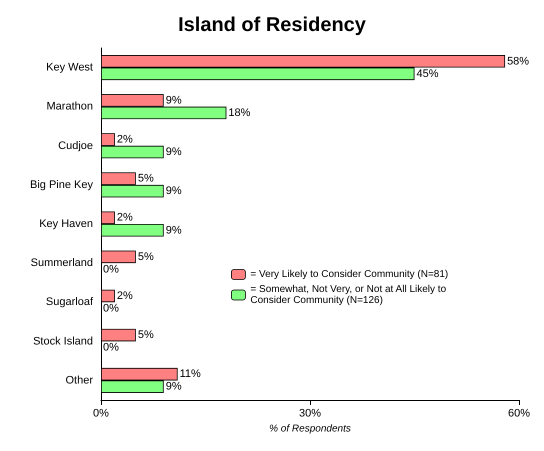 Image resolution: width=544 pixels, height=451 pixels. Describe the element at coordinates (518, 61) in the screenshot. I see `data-label: 58%` at that location.